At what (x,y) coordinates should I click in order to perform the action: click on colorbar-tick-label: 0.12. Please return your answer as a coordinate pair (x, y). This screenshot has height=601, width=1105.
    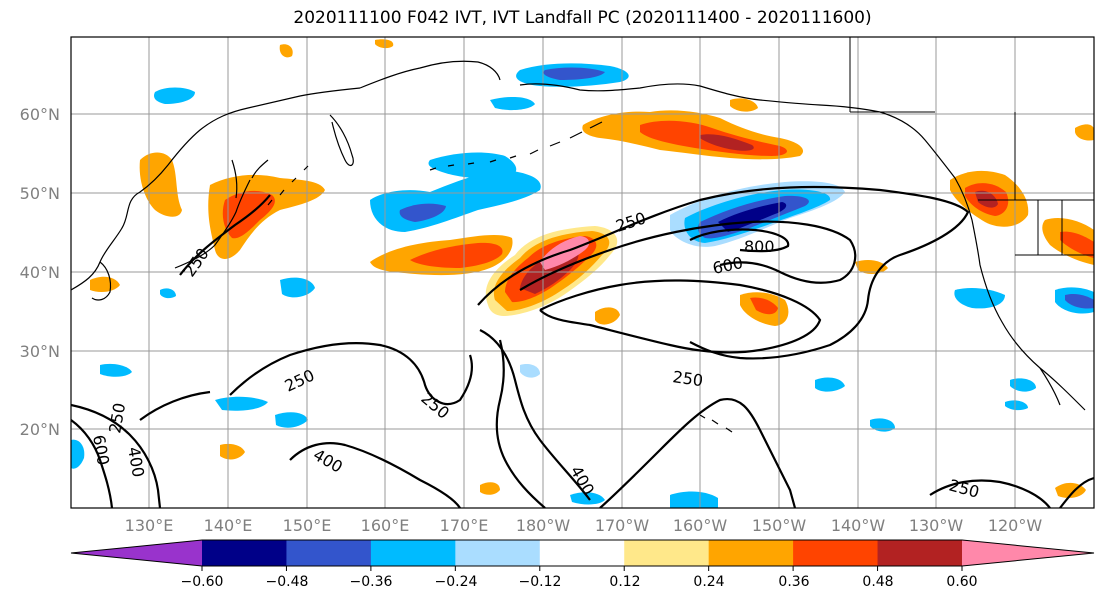
    Looking at the image, I should click on (624, 582).